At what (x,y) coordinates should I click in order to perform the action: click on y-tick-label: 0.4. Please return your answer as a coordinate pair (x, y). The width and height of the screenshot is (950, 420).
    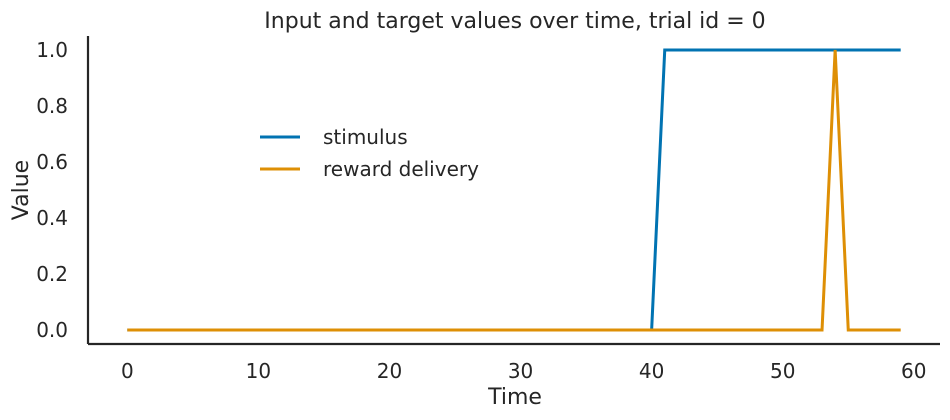
    Looking at the image, I should click on (52, 218).